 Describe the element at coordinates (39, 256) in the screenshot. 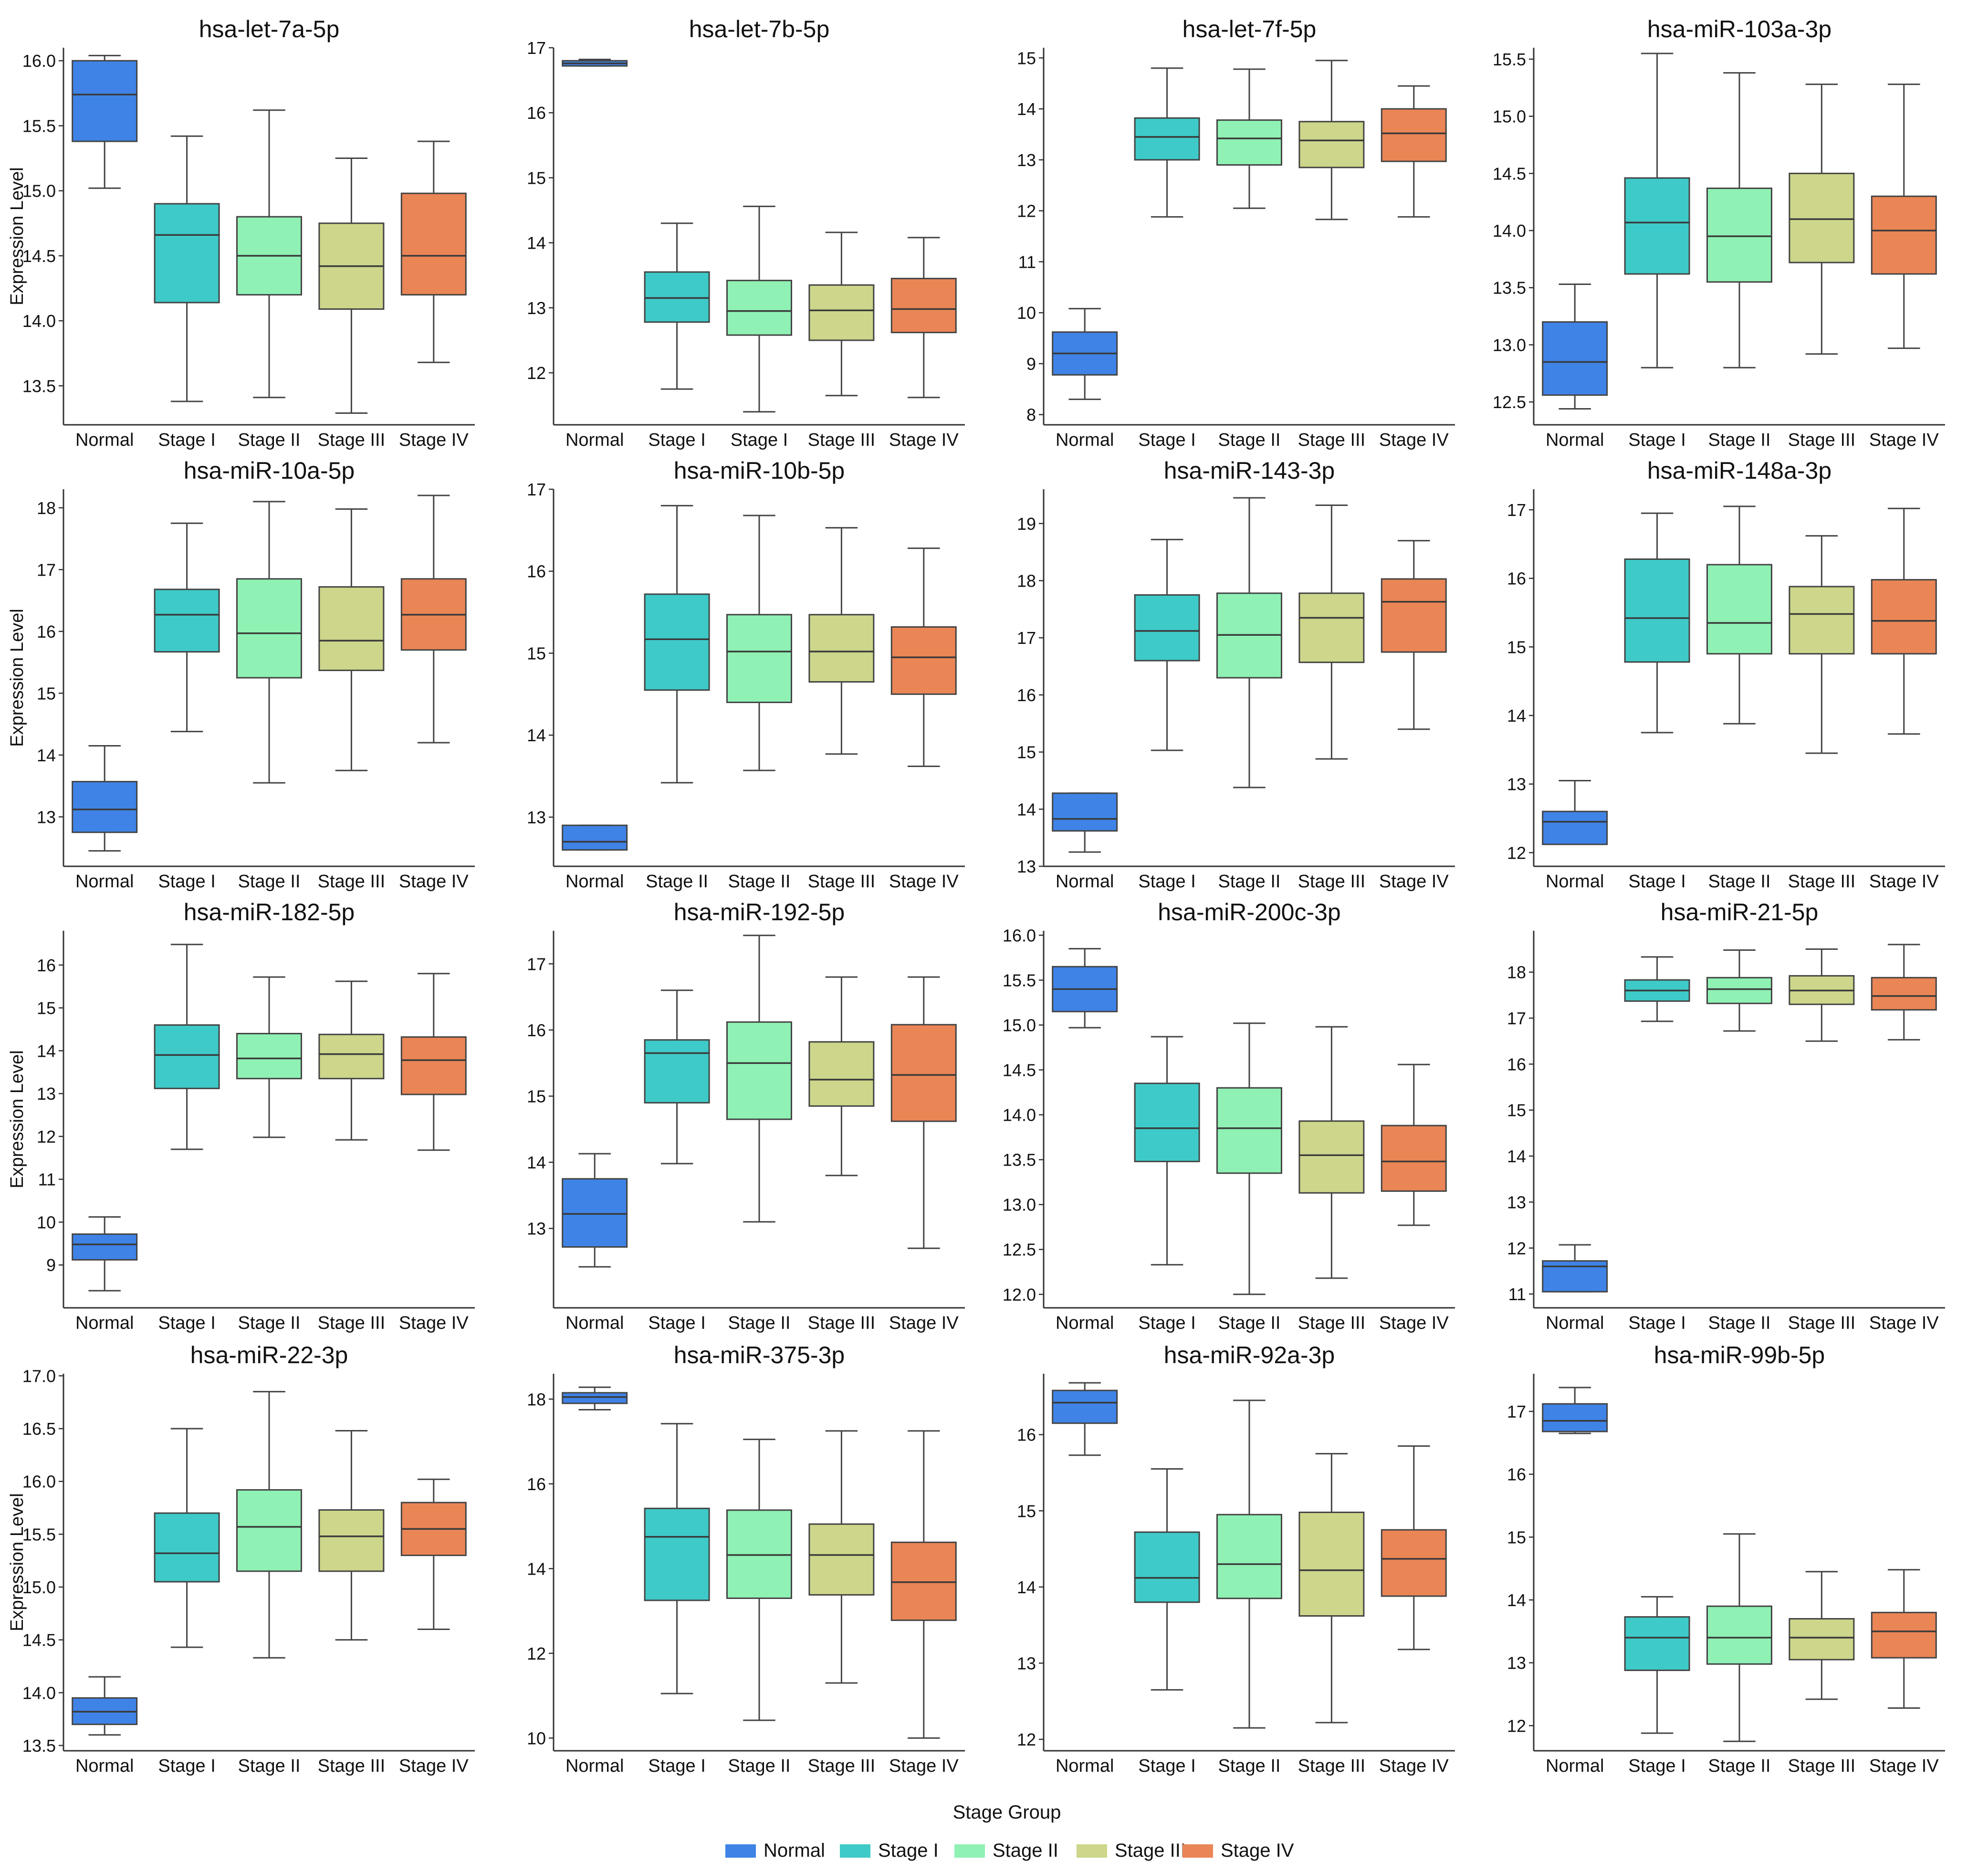

I see `y-tick-label: 14.5` at that location.